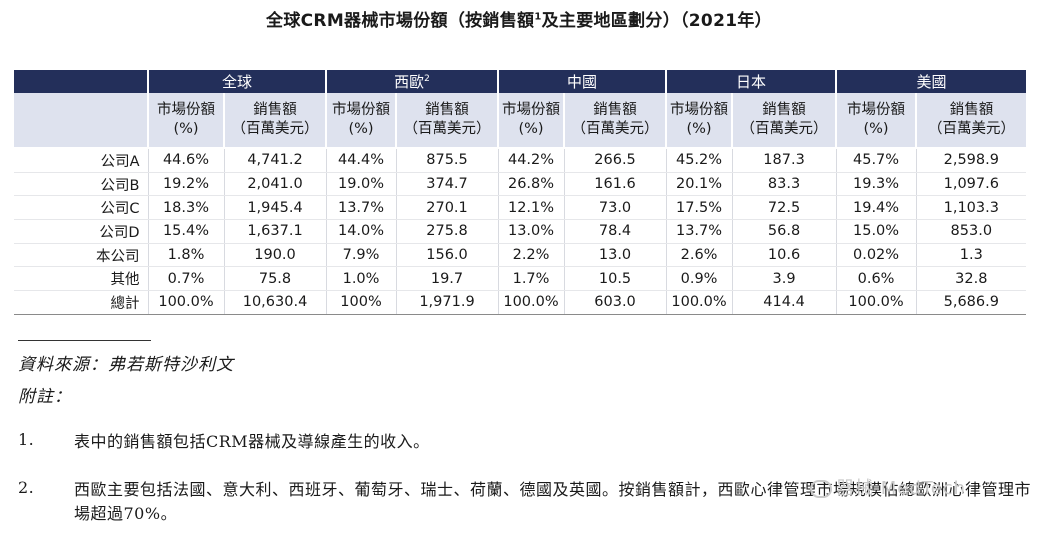  I want to click on cell-sales: 4,741.2, so click(275, 160).